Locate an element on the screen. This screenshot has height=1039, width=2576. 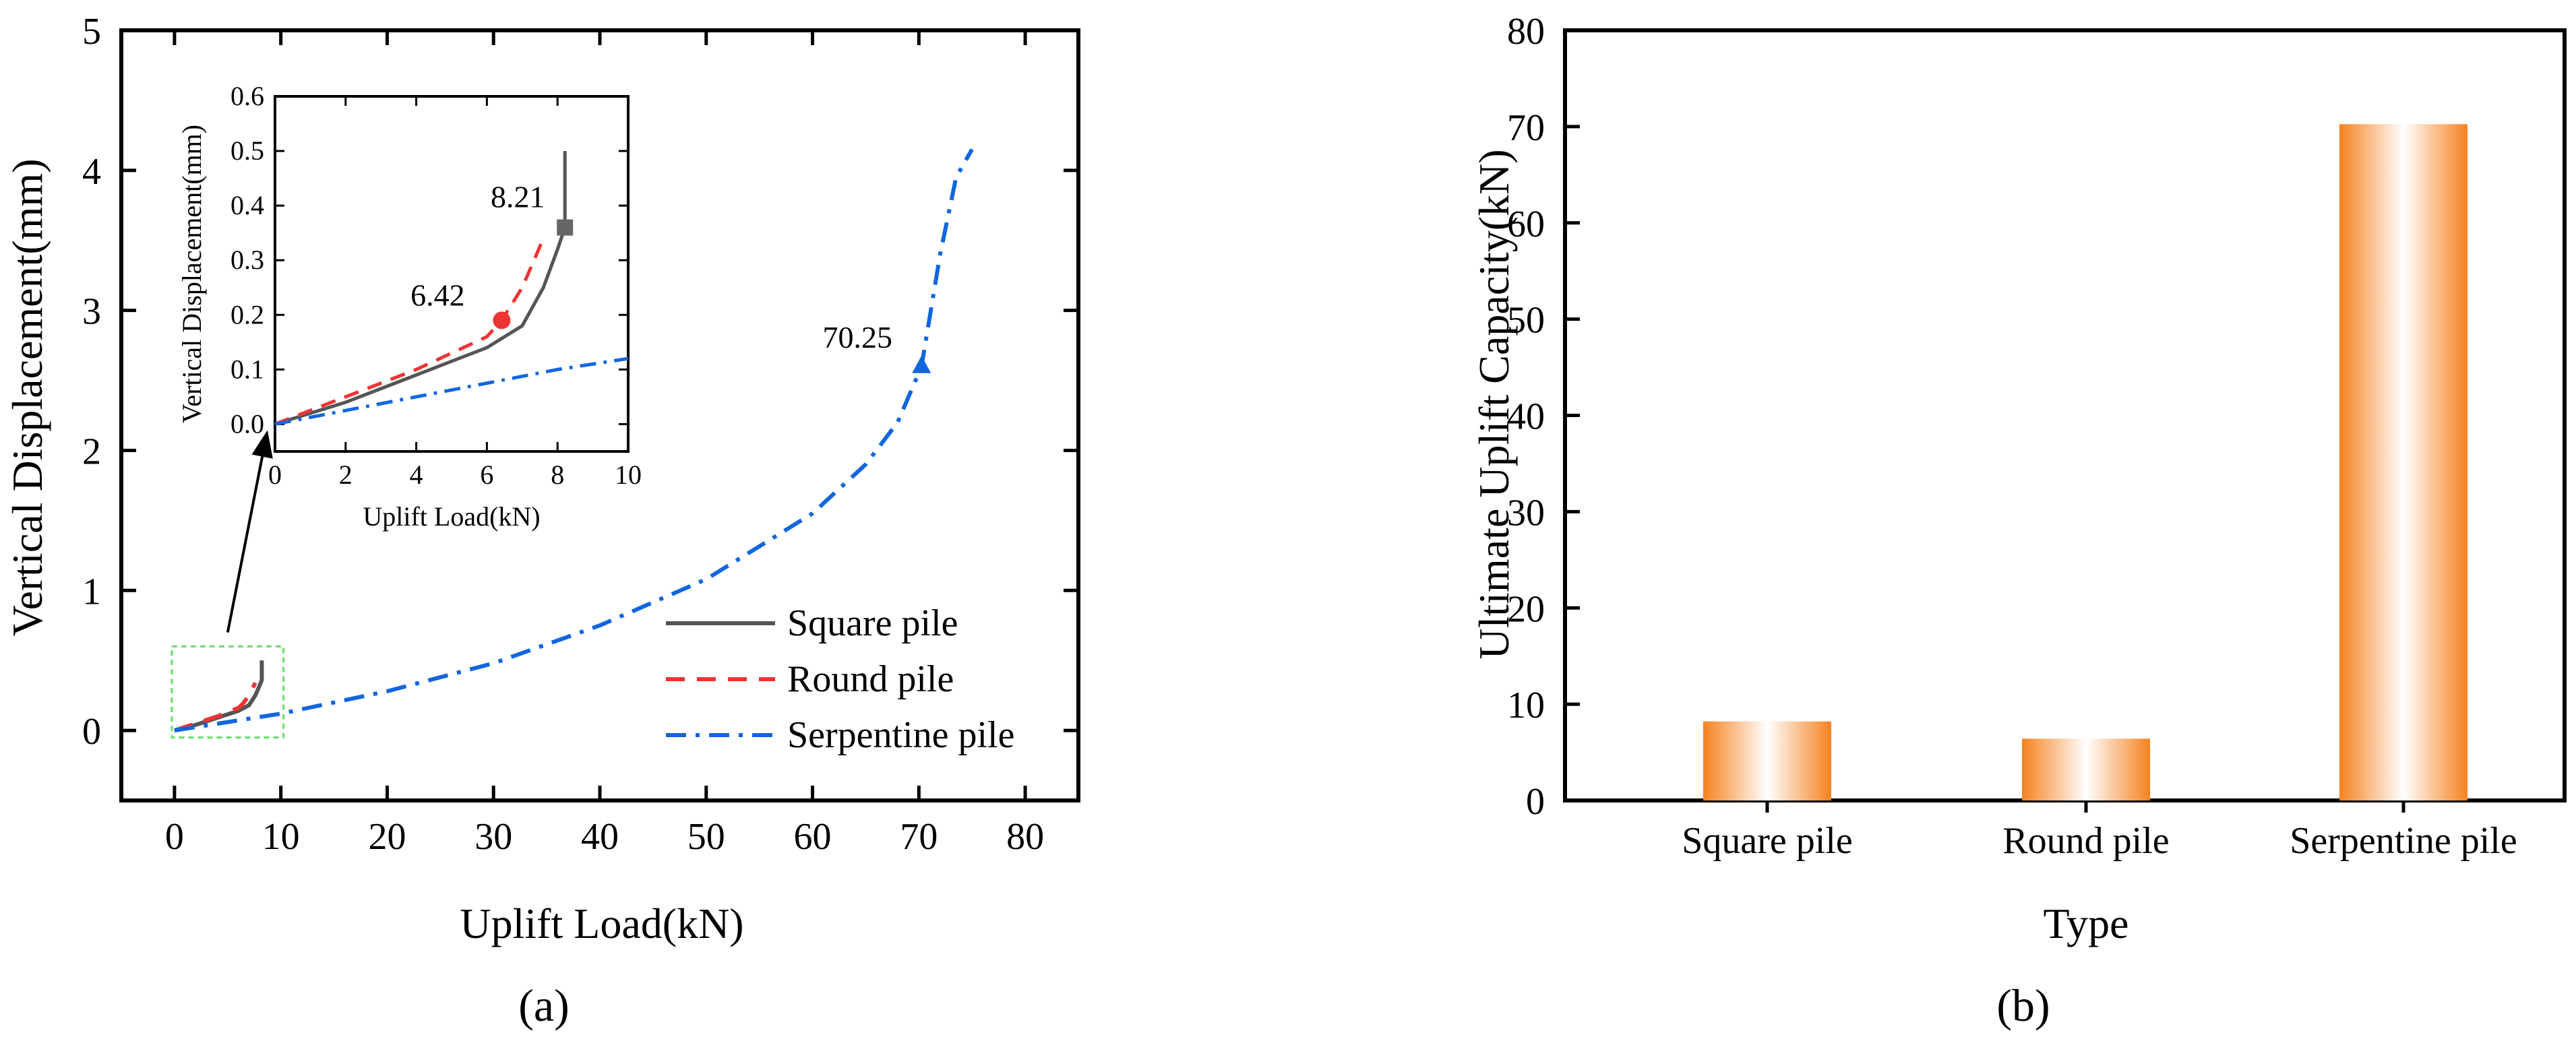
inset-annotation-label: 8.21 is located at coordinates (518, 197).